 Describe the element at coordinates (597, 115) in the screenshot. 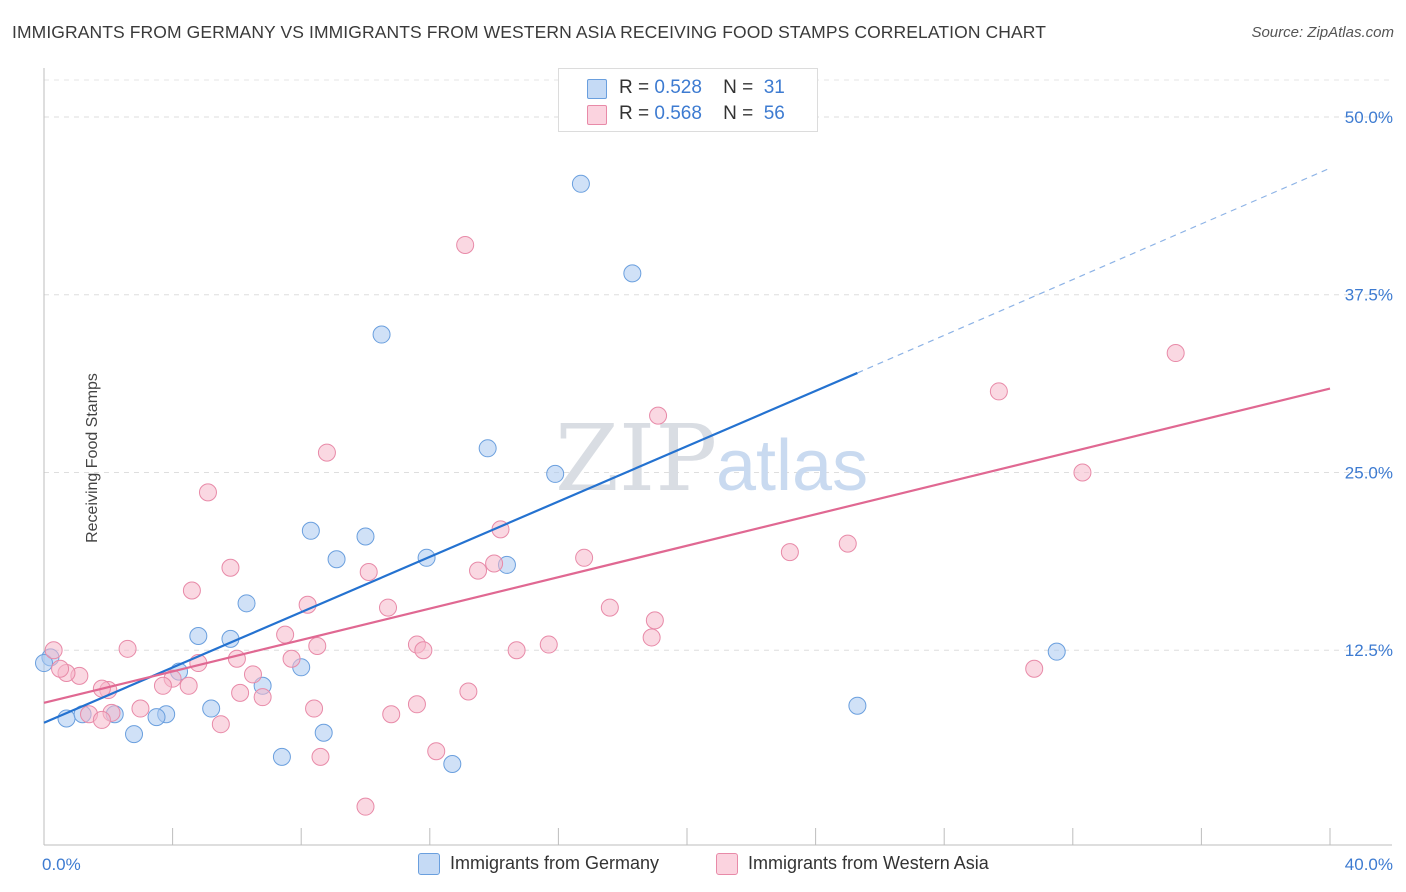

I see `legend-swatch-western-asia` at that location.